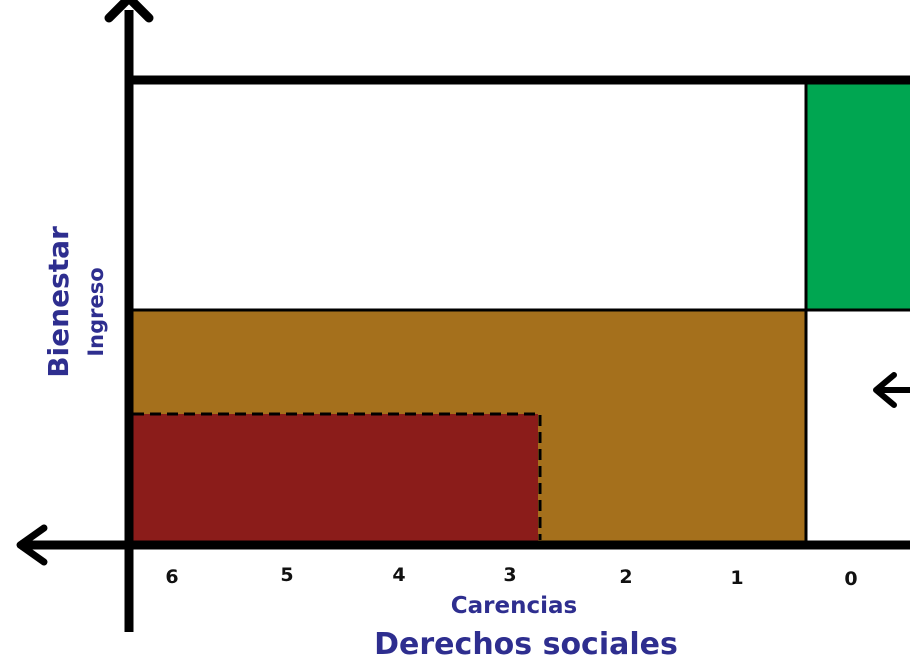  What do you see at coordinates (891, 390) in the screenshot?
I see `right-arrow-icon` at bounding box center [891, 390].